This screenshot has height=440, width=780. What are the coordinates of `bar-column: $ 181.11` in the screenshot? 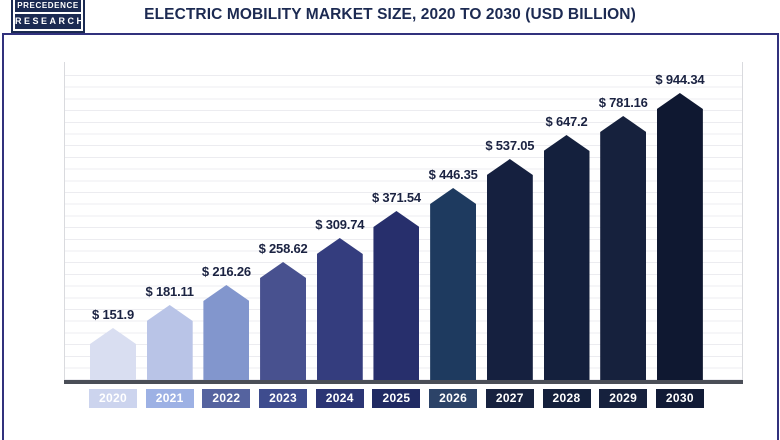 It's located at (169, 332).